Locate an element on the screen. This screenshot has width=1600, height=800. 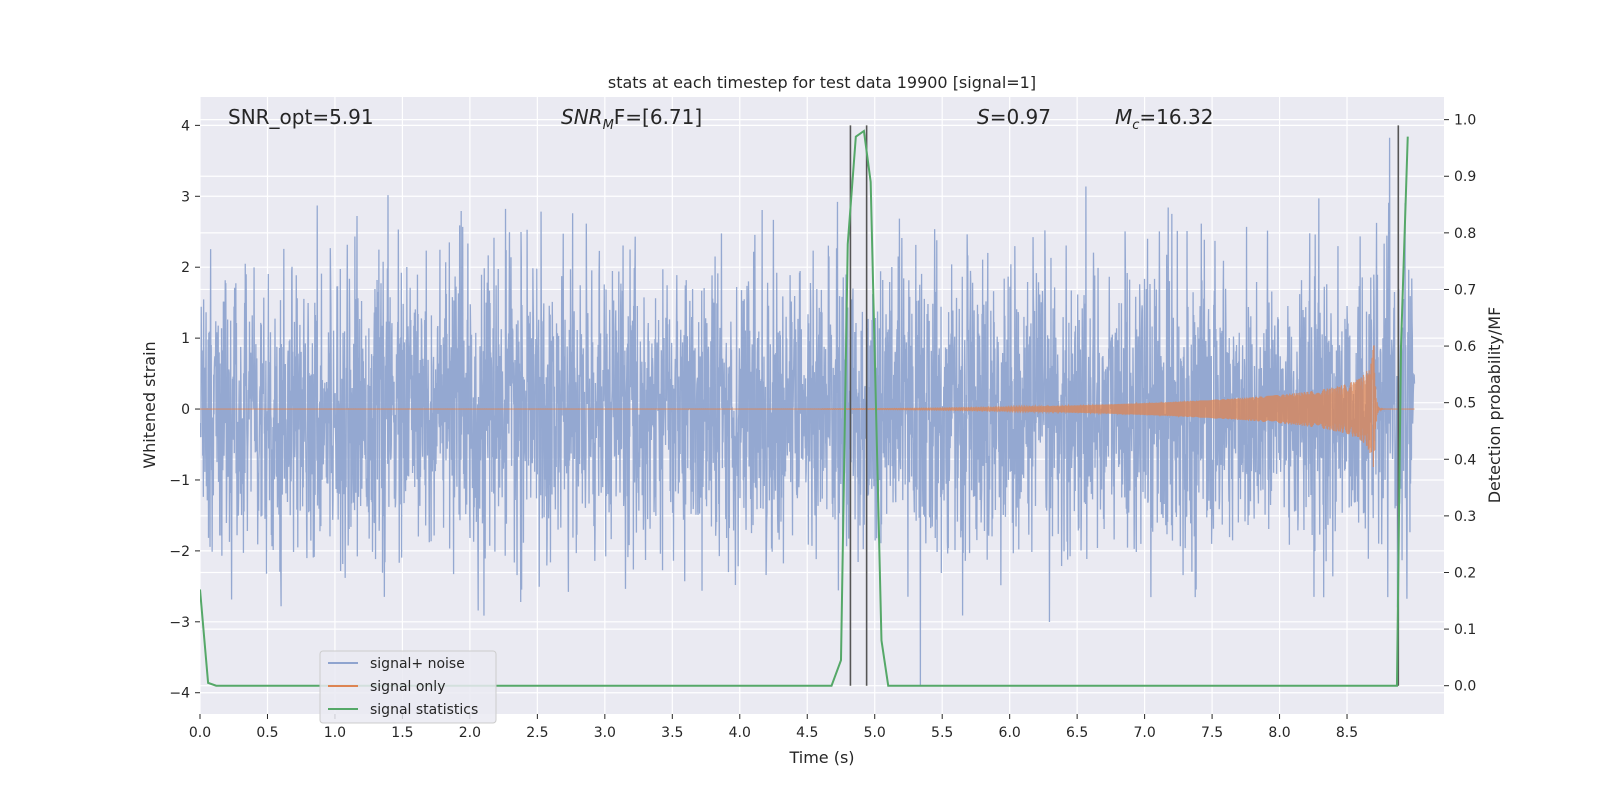
annotation-mc-base: M is located at coordinates (1123, 117).